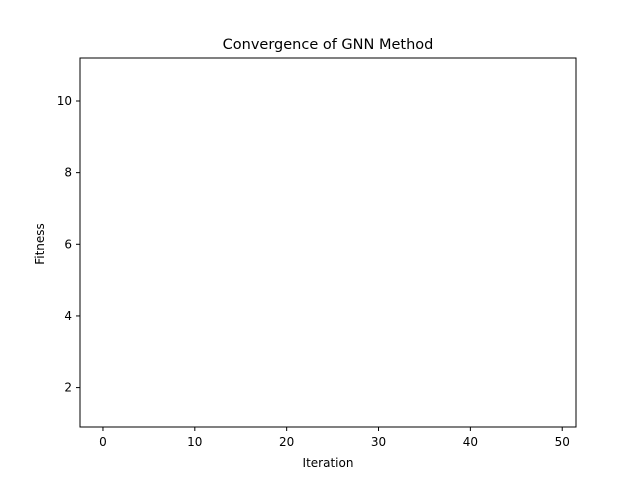  I want to click on x-tick-label: 20, so click(286, 442).